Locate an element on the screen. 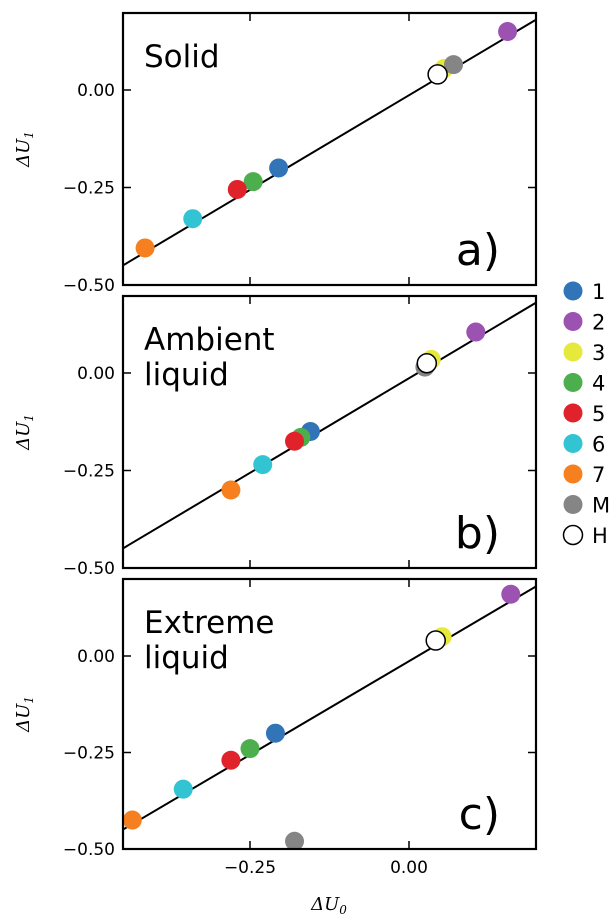 Image resolution: width=613 pixels, height=919 pixels. legend-item-3: 3 is located at coordinates (584, 353).